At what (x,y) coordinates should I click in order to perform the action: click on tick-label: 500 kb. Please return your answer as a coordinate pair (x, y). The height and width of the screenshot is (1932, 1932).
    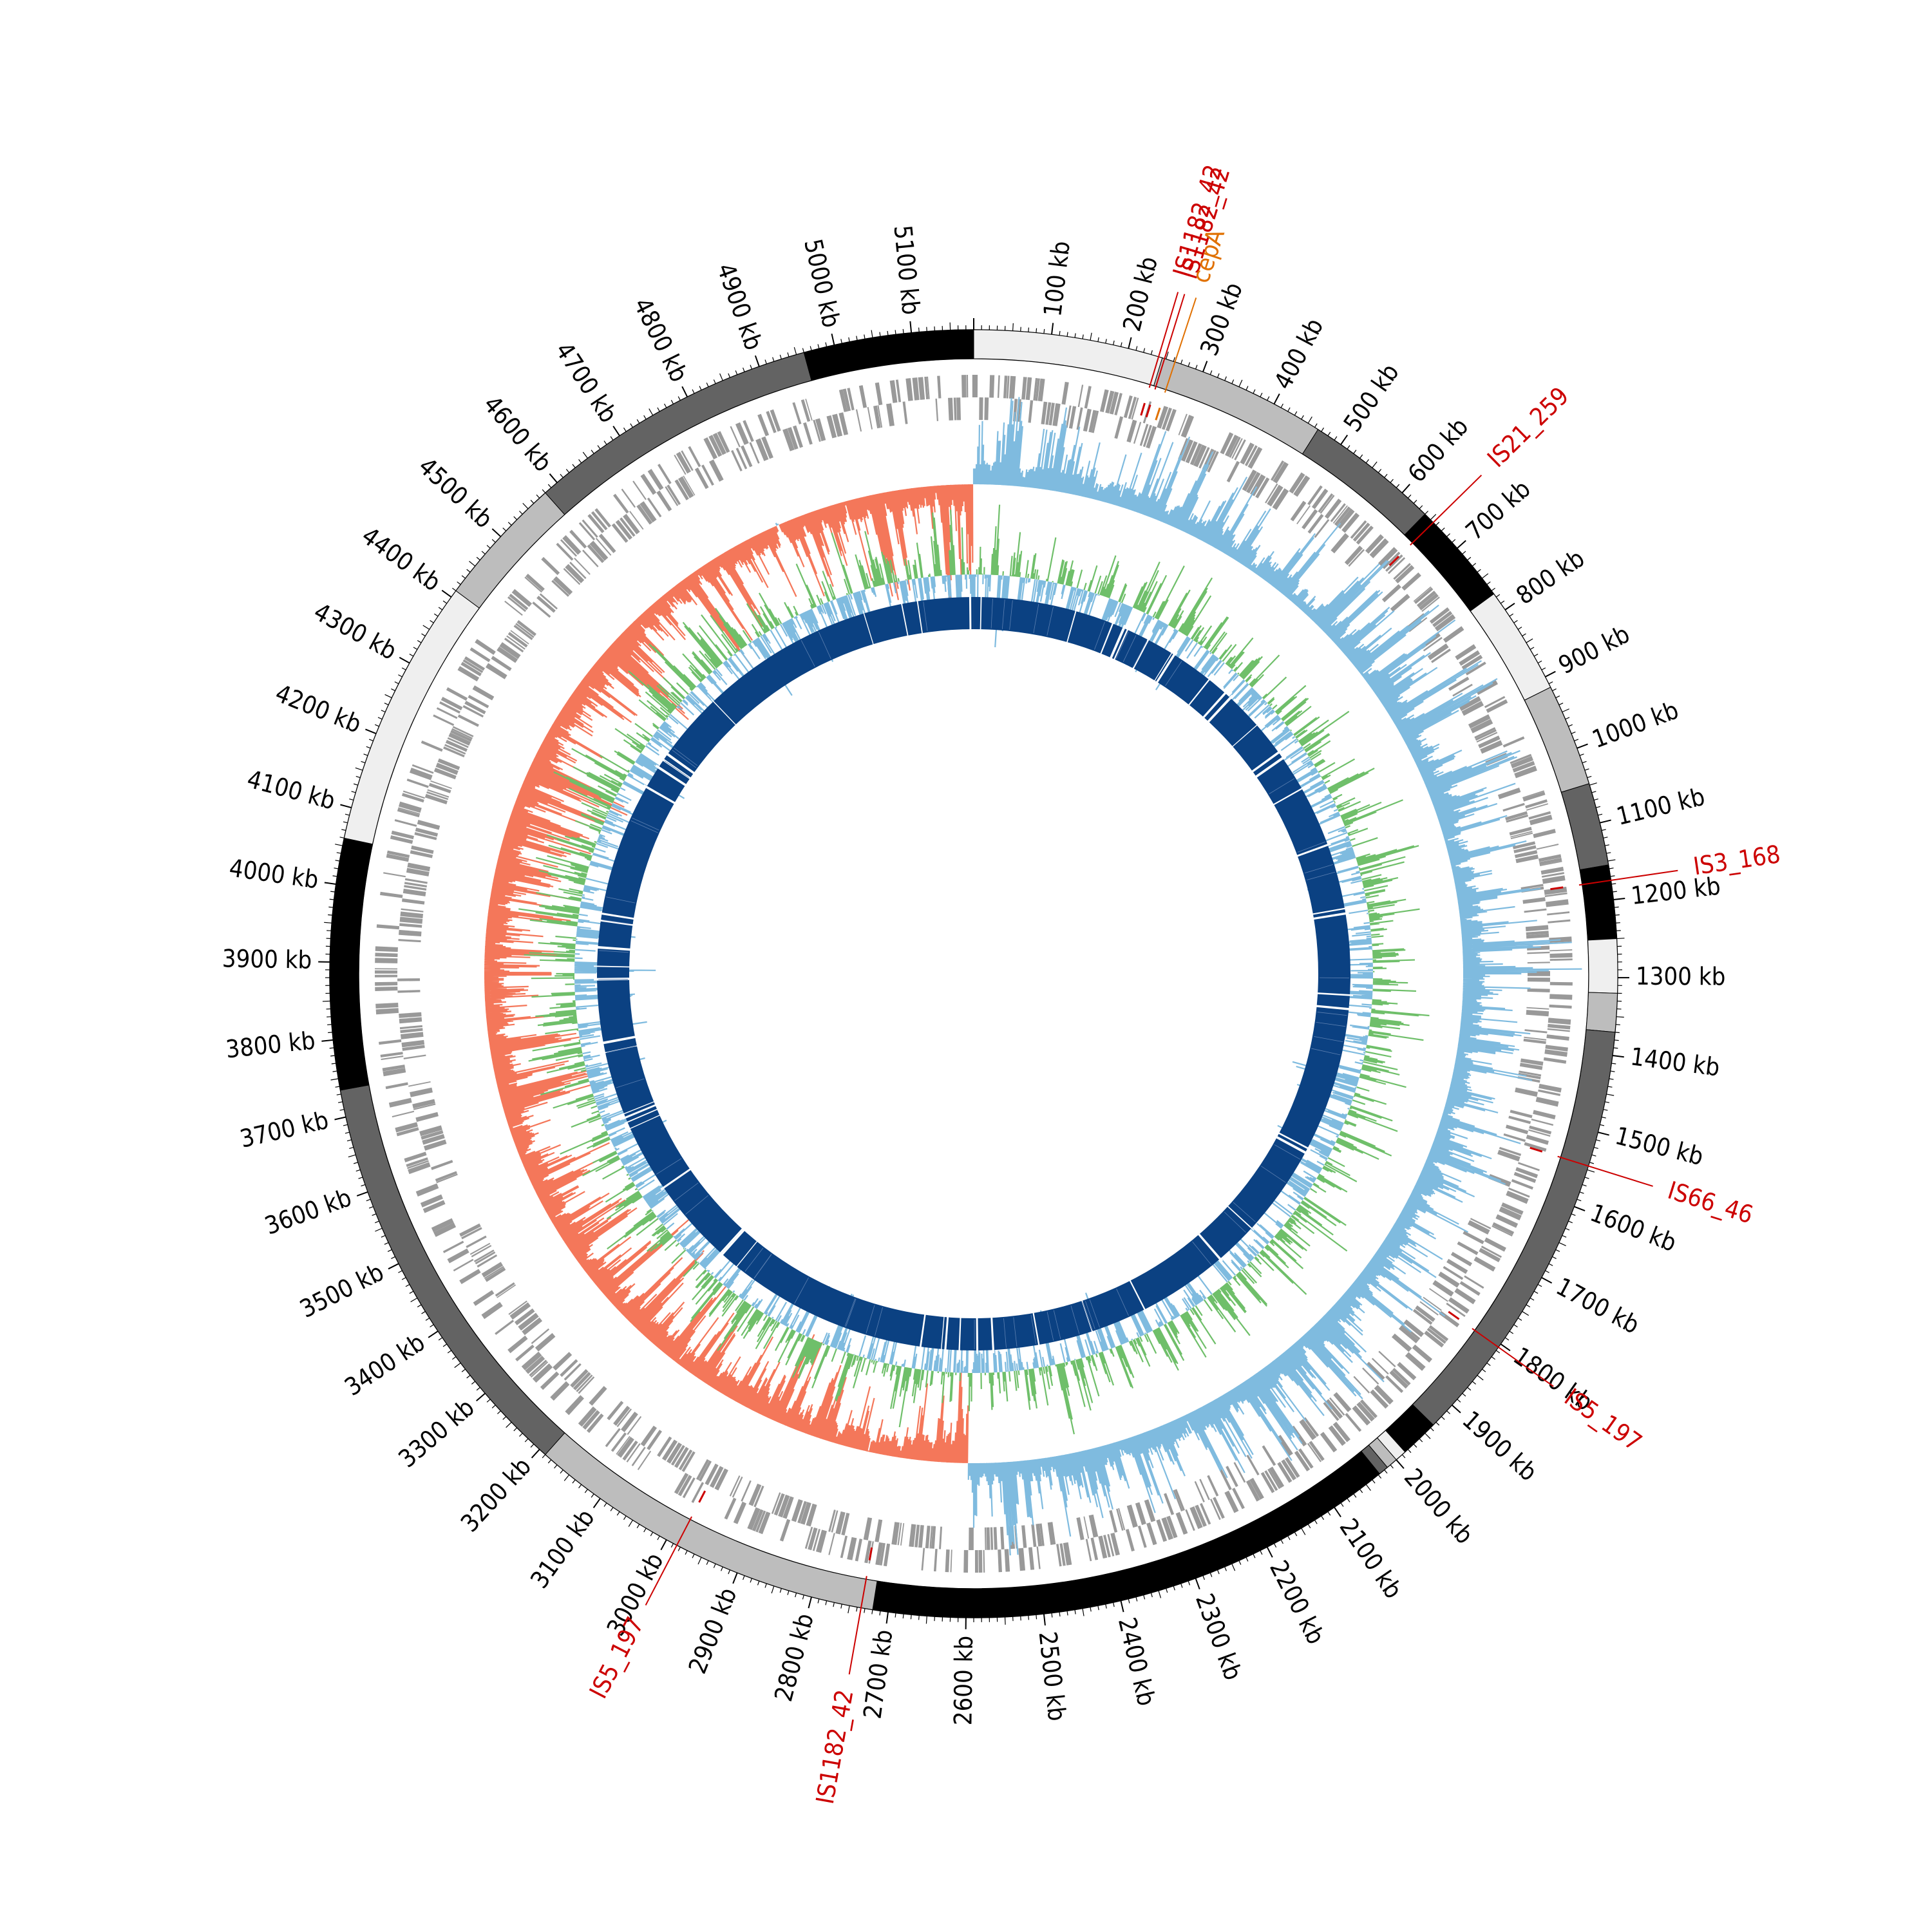
    Looking at the image, I should click on (1372, 398).